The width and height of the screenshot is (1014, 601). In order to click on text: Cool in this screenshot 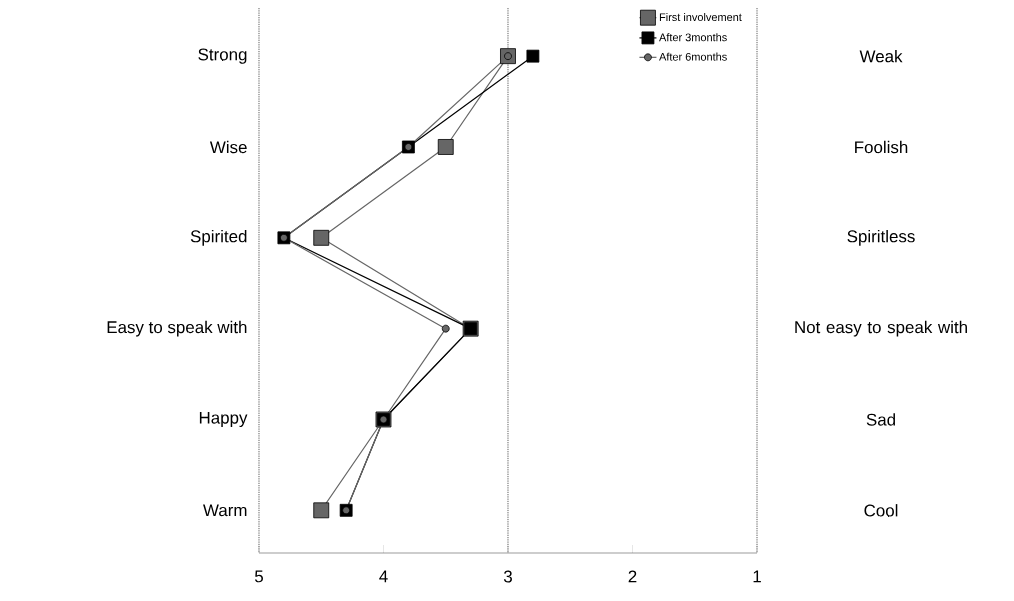, I will do `click(881, 510)`.